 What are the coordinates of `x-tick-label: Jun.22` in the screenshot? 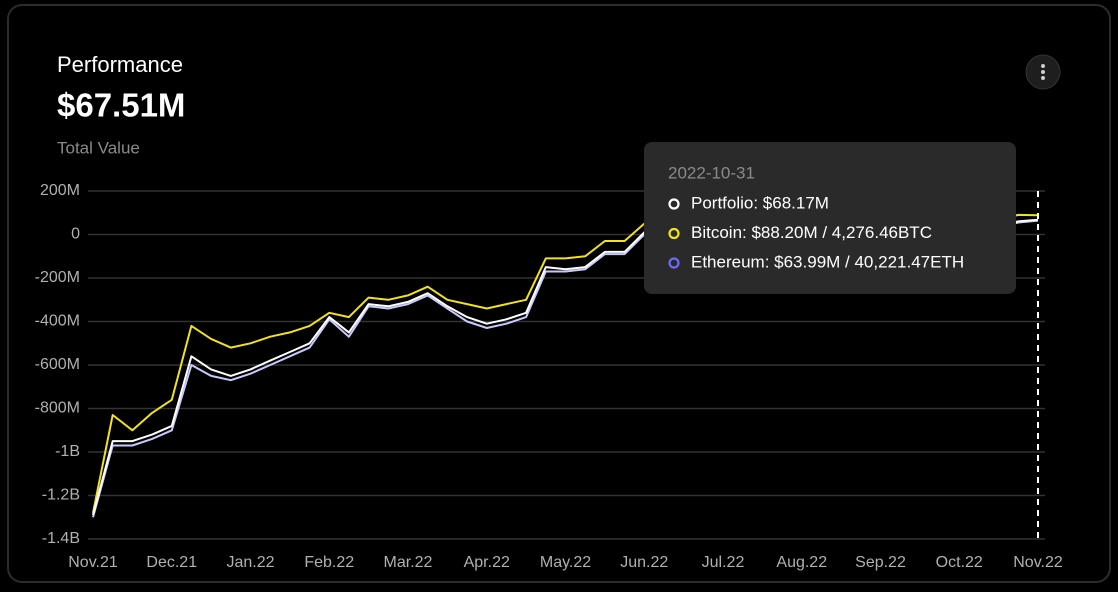 It's located at (644, 562).